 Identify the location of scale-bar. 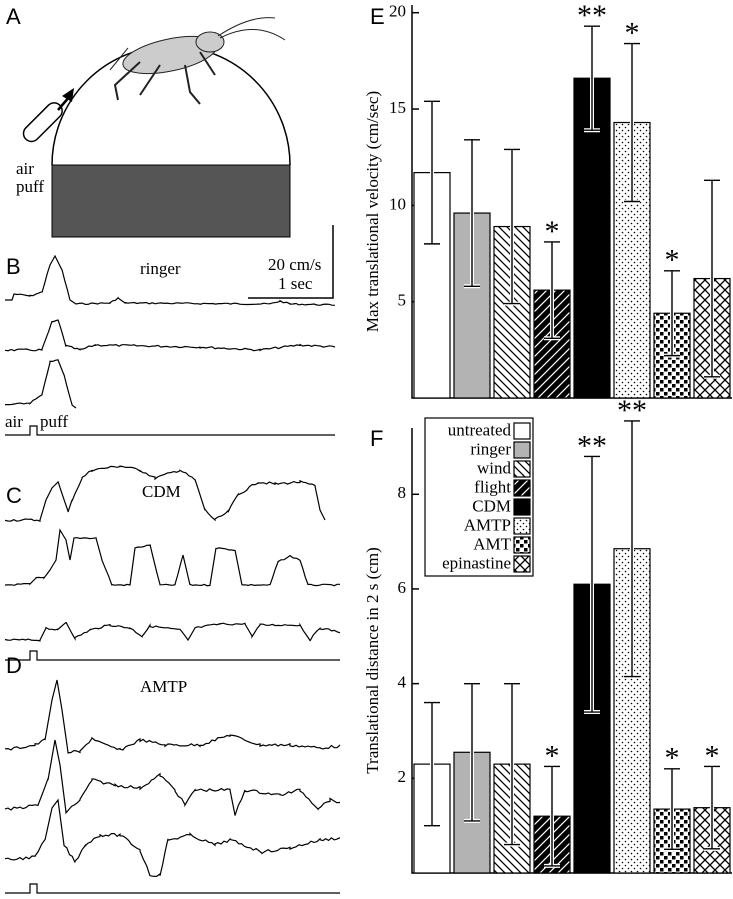
(291, 262).